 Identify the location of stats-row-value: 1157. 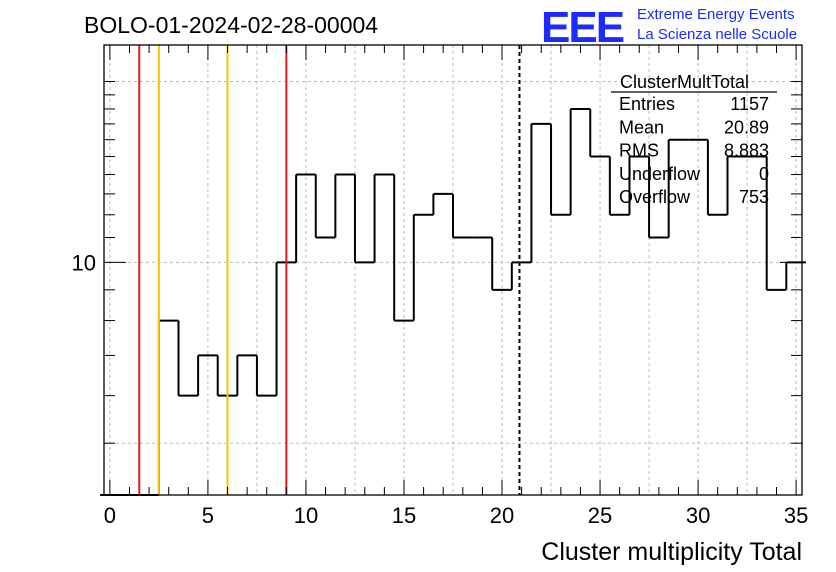
(749, 104).